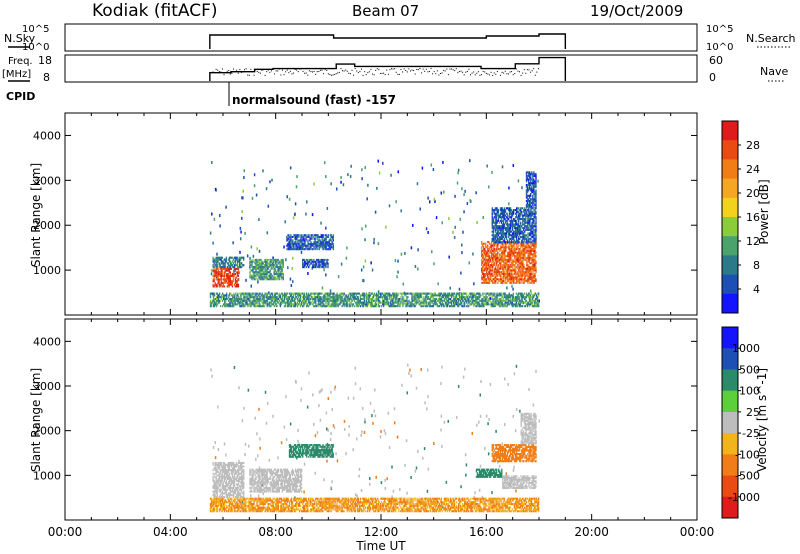  I want to click on nave-label: Nave, so click(774, 71).